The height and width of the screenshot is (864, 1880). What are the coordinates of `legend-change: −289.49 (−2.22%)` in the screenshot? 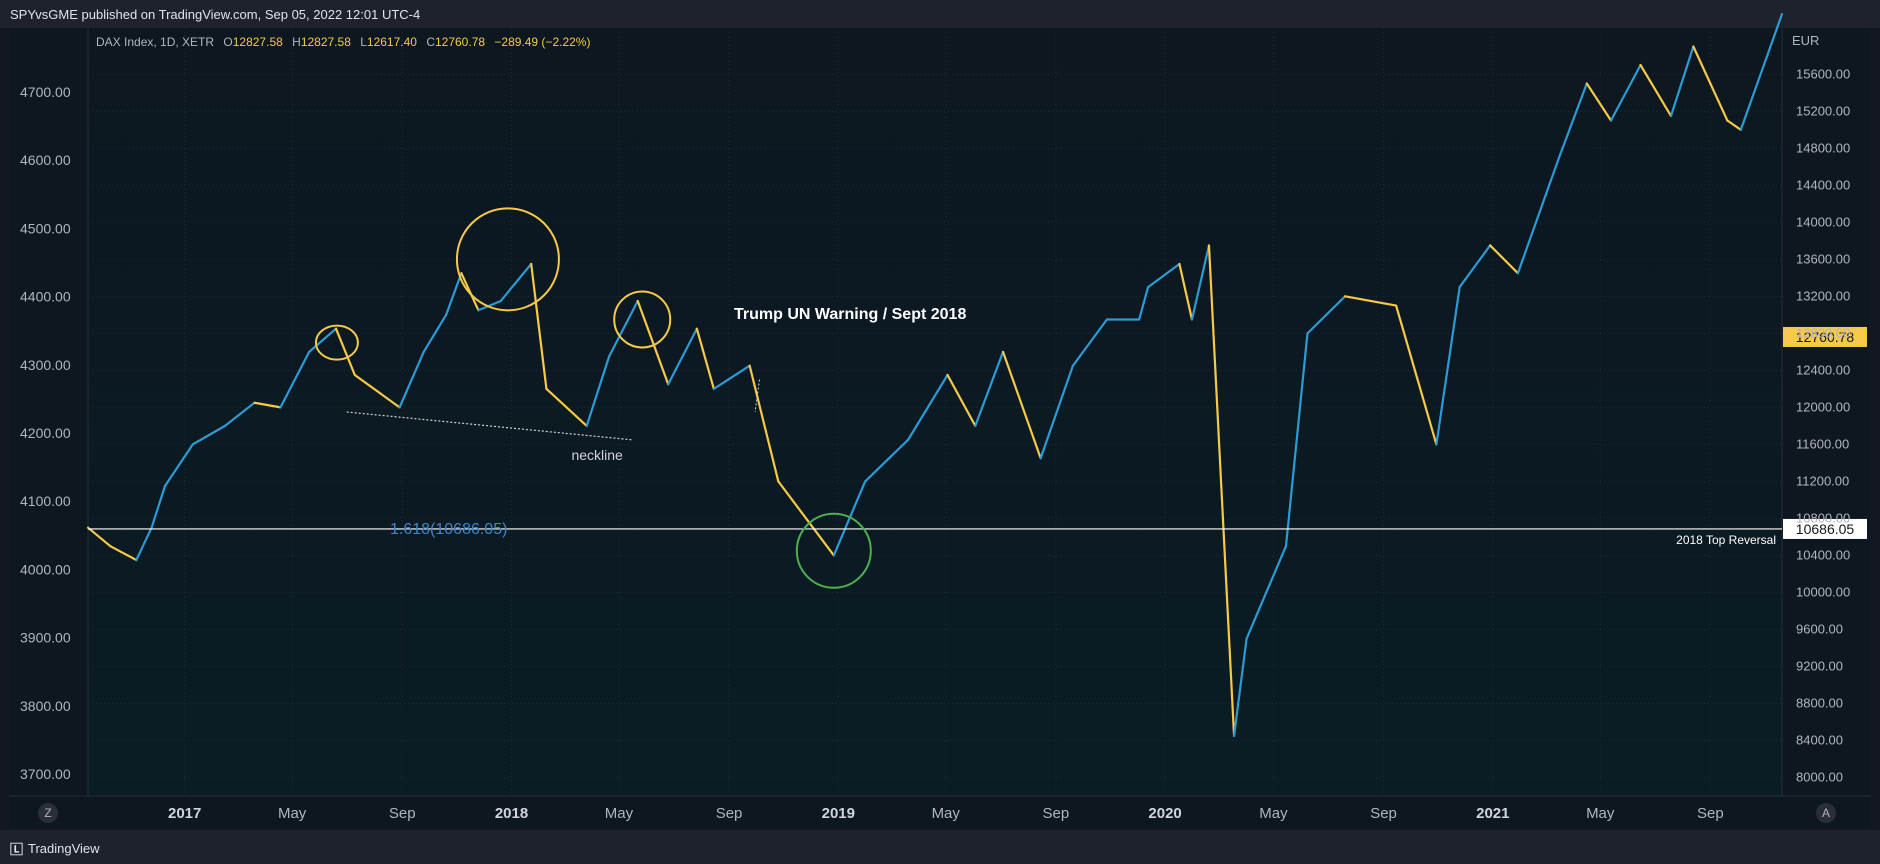 It's located at (542, 42).